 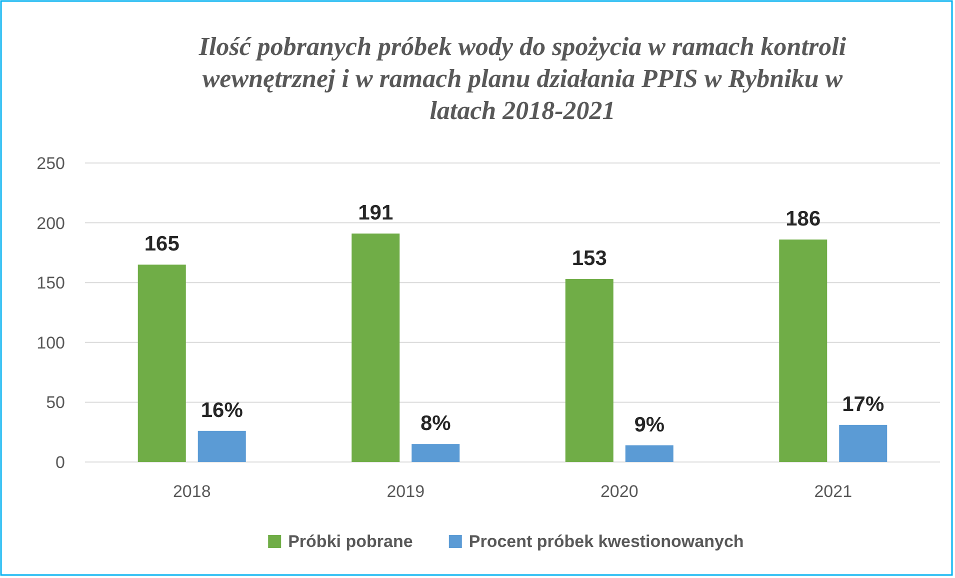 I want to click on annotation: 16%, so click(x=222, y=410).